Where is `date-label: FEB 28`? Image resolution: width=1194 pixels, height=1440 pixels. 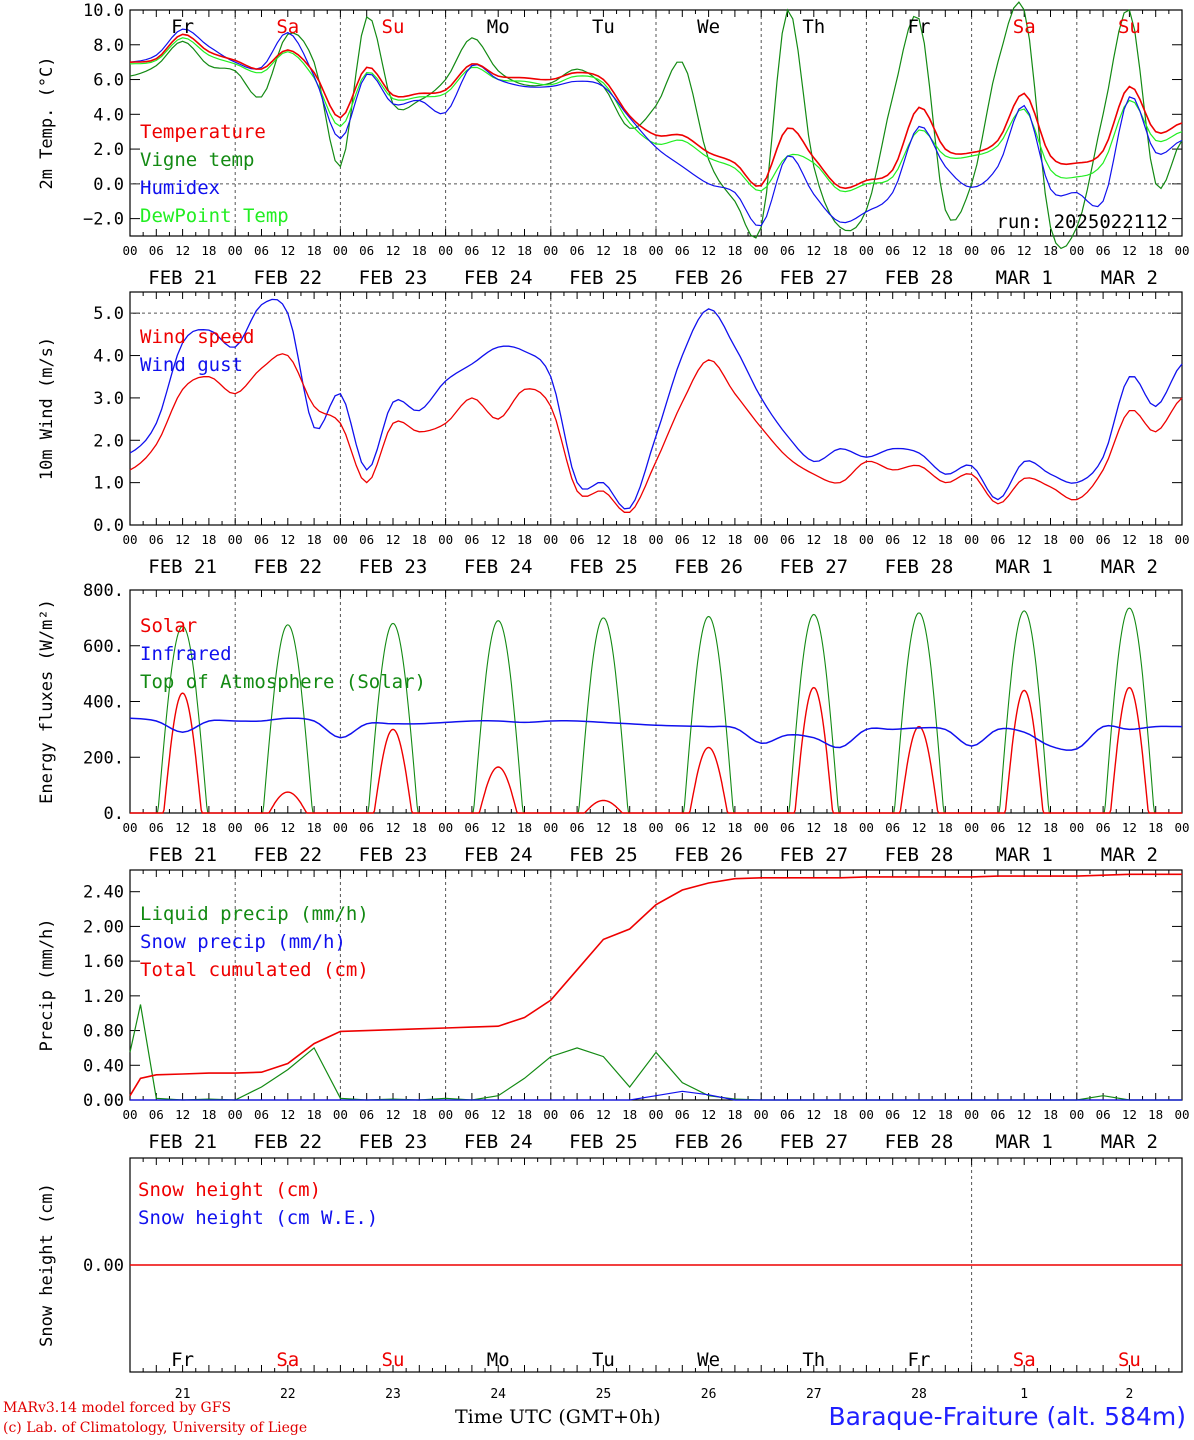 date-label: FEB 28 is located at coordinates (919, 1142).